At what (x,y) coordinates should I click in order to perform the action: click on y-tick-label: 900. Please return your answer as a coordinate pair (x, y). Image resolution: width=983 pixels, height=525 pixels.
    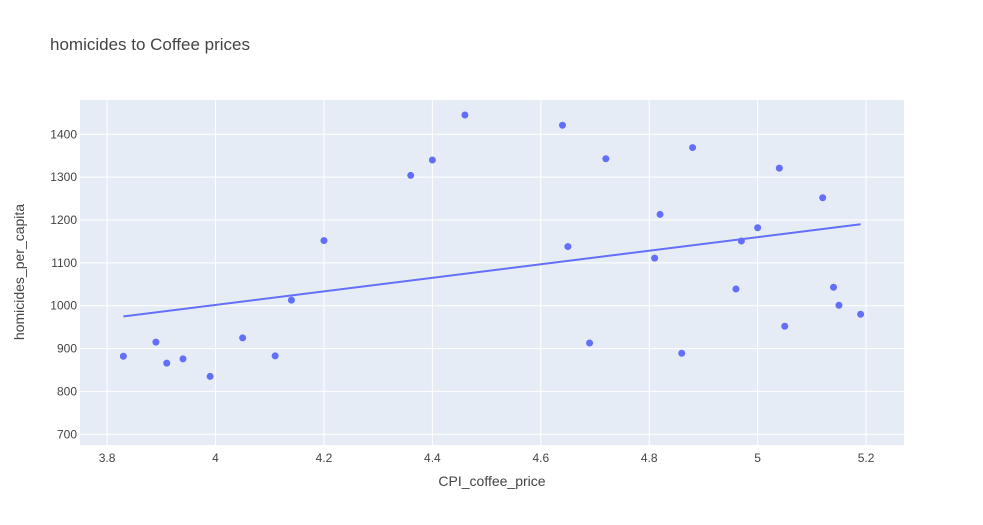
    Looking at the image, I should click on (67, 349).